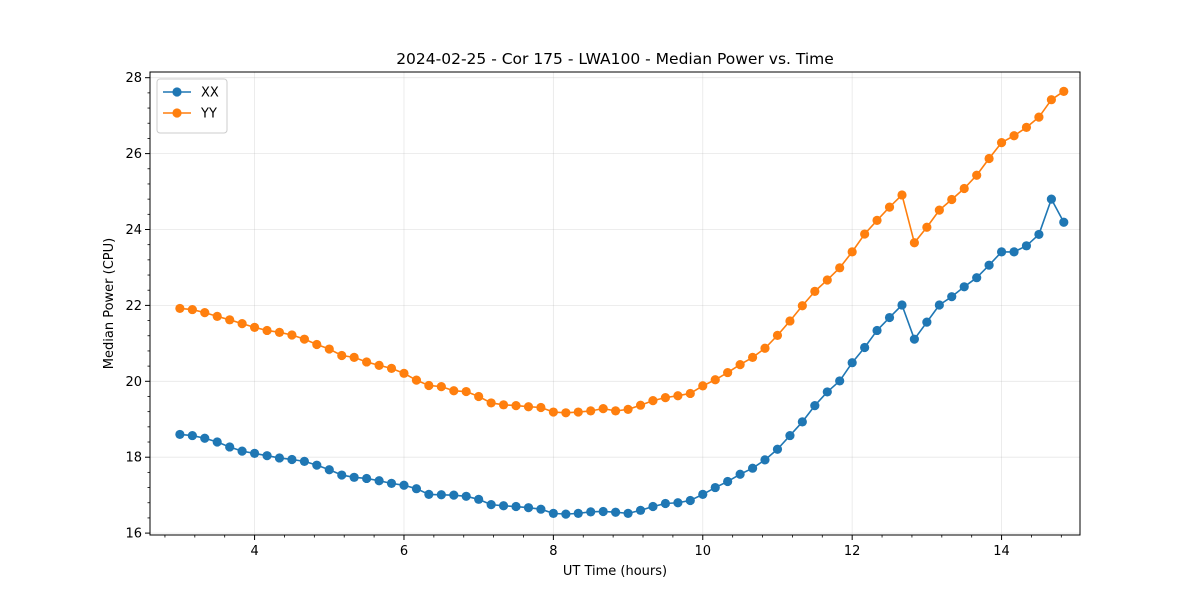 The image size is (1200, 600). What do you see at coordinates (702, 551) in the screenshot?
I see `x-tick-label: 10` at bounding box center [702, 551].